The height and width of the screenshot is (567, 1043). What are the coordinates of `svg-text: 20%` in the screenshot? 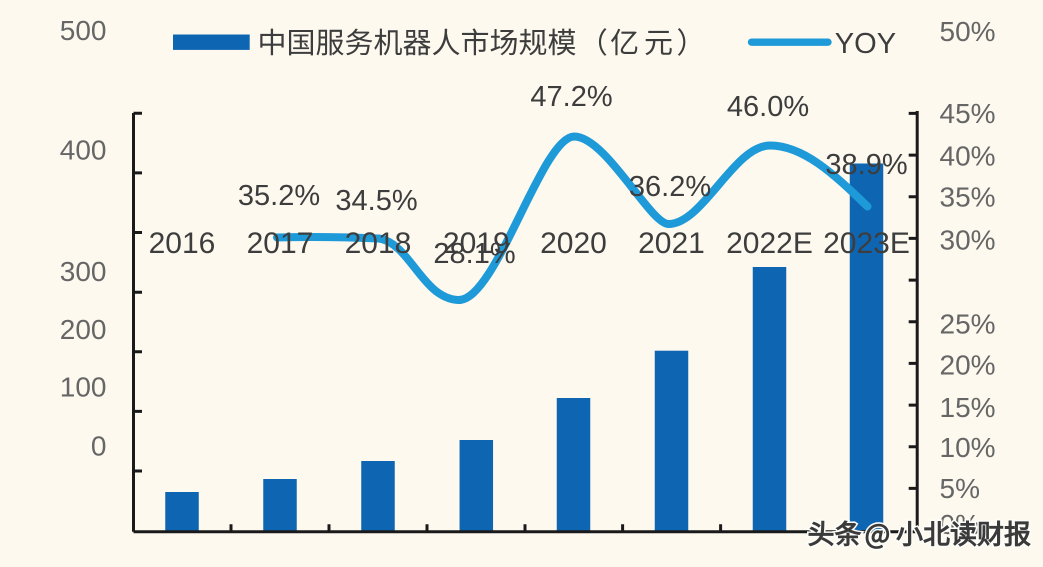 It's located at (968, 364).